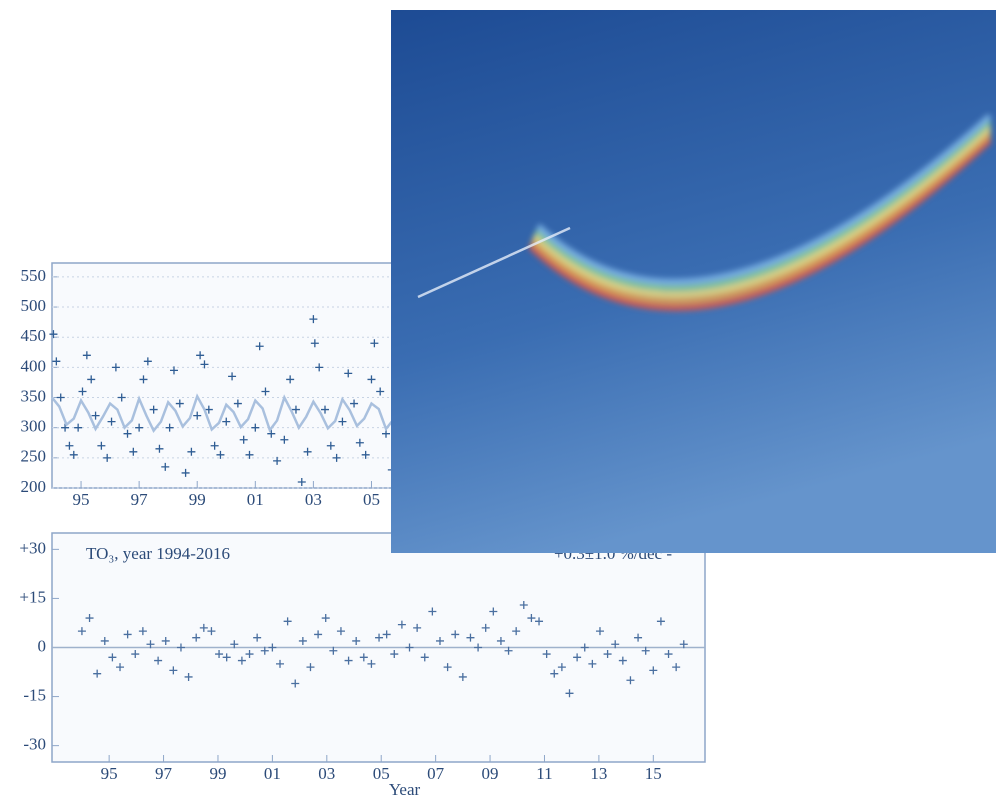 The height and width of the screenshot is (805, 996). I want to click on x-tick-label: 13, so click(598, 773).